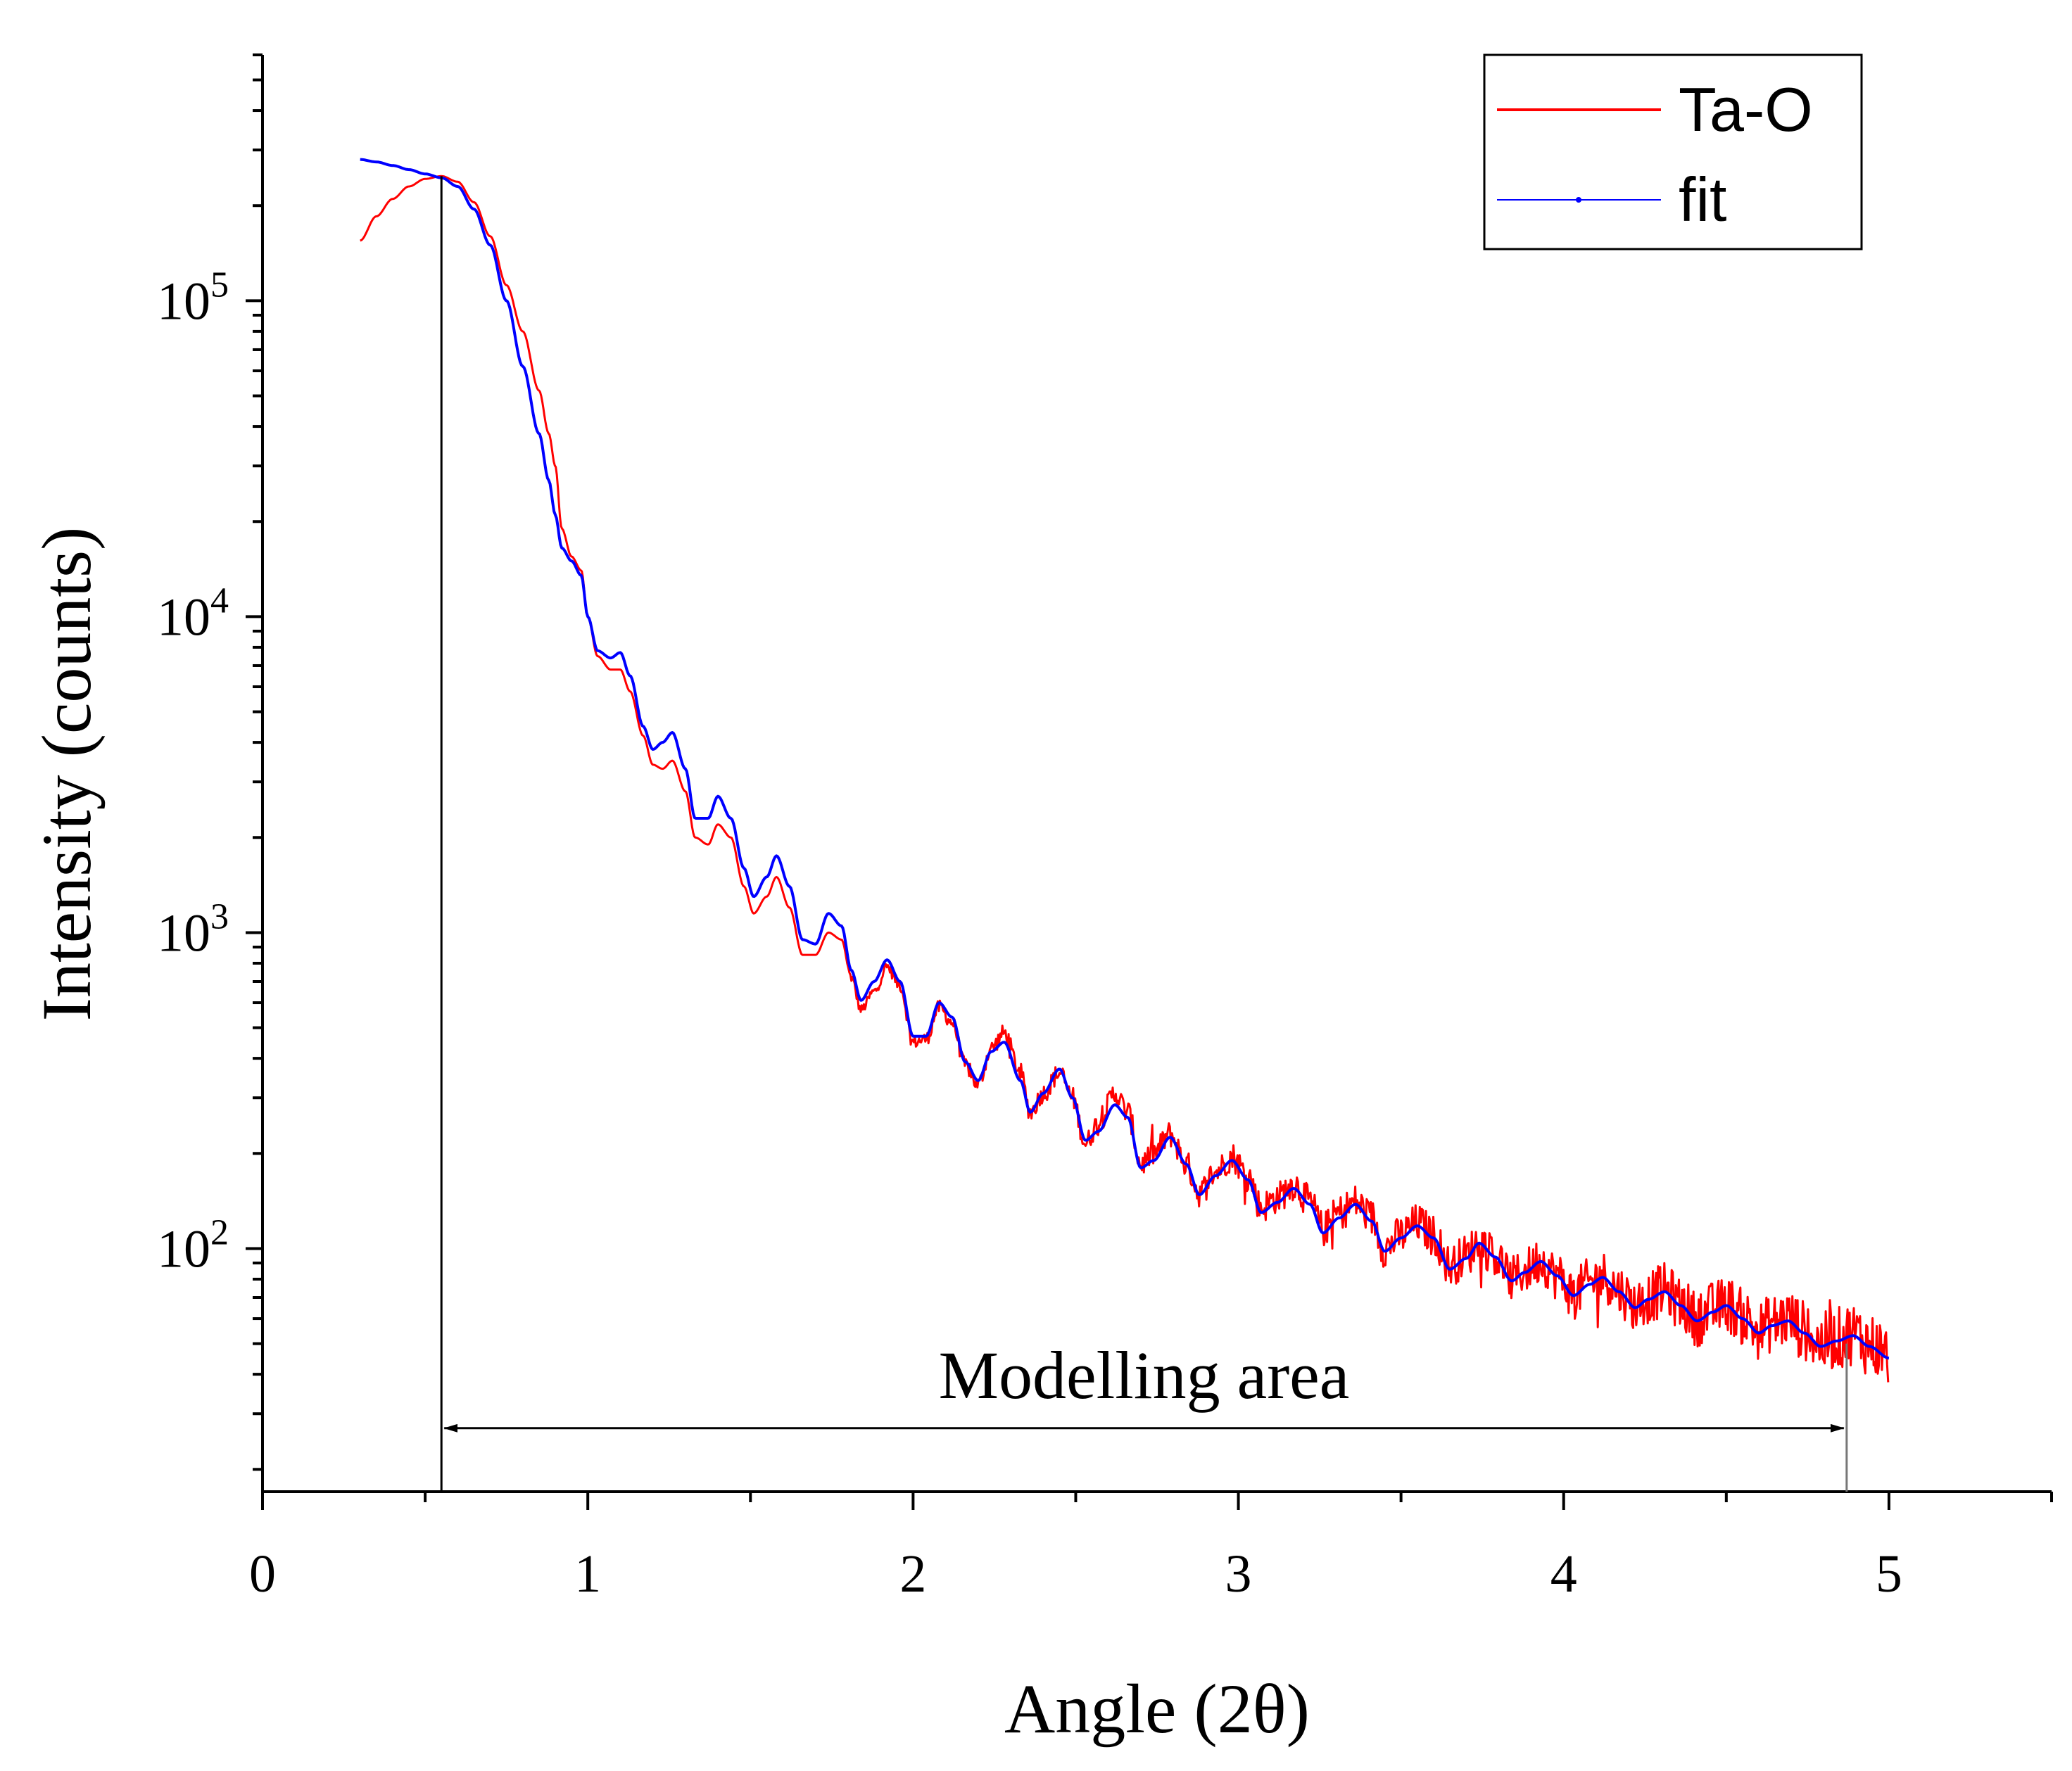 The image size is (2072, 1771). I want to click on y-tick-label: 10⁴, so click(193, 613).